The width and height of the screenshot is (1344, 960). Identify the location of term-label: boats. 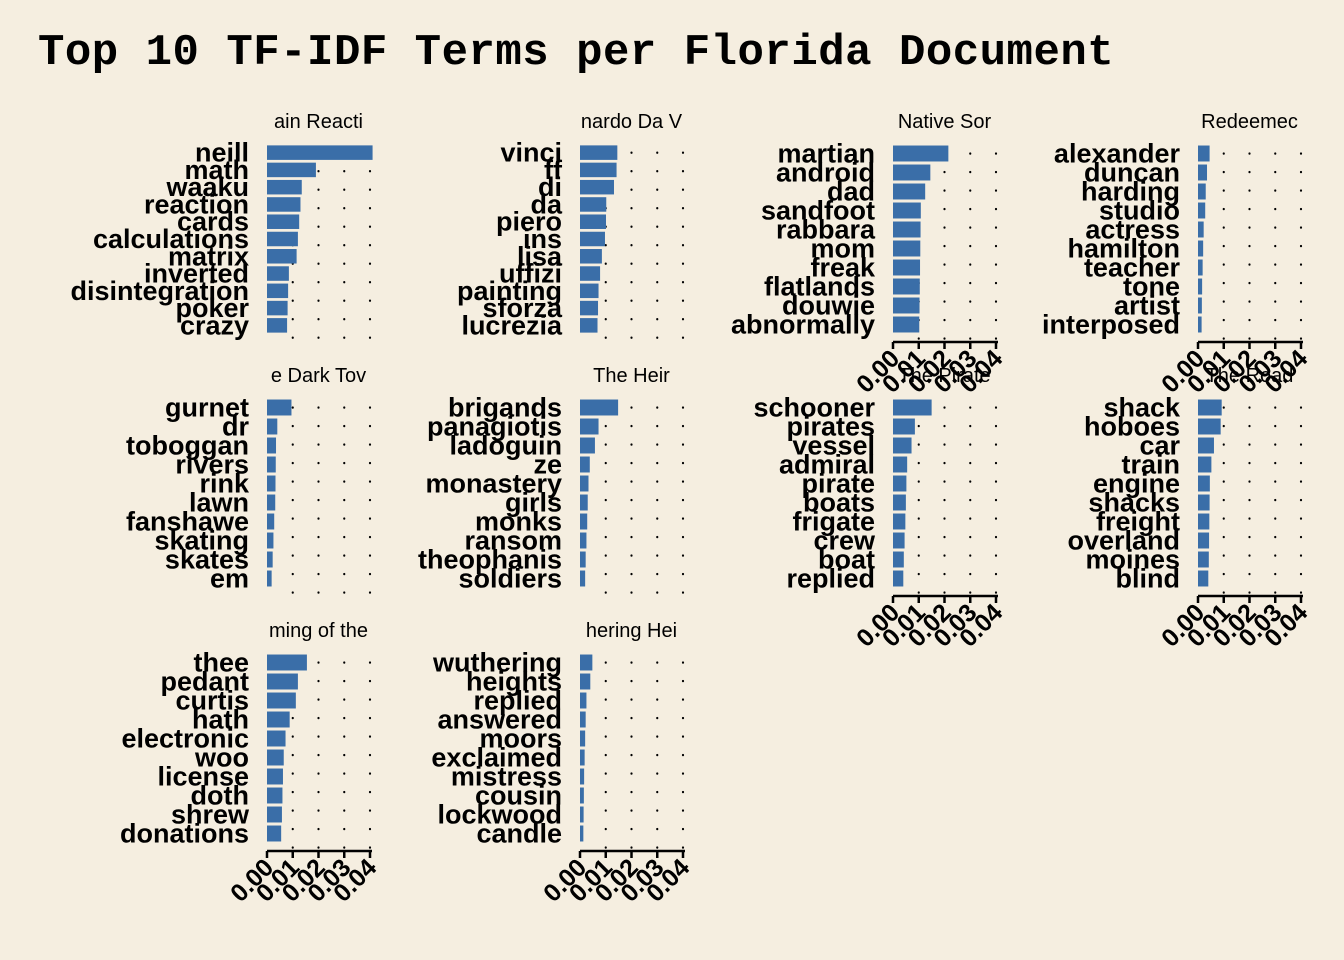
(839, 503).